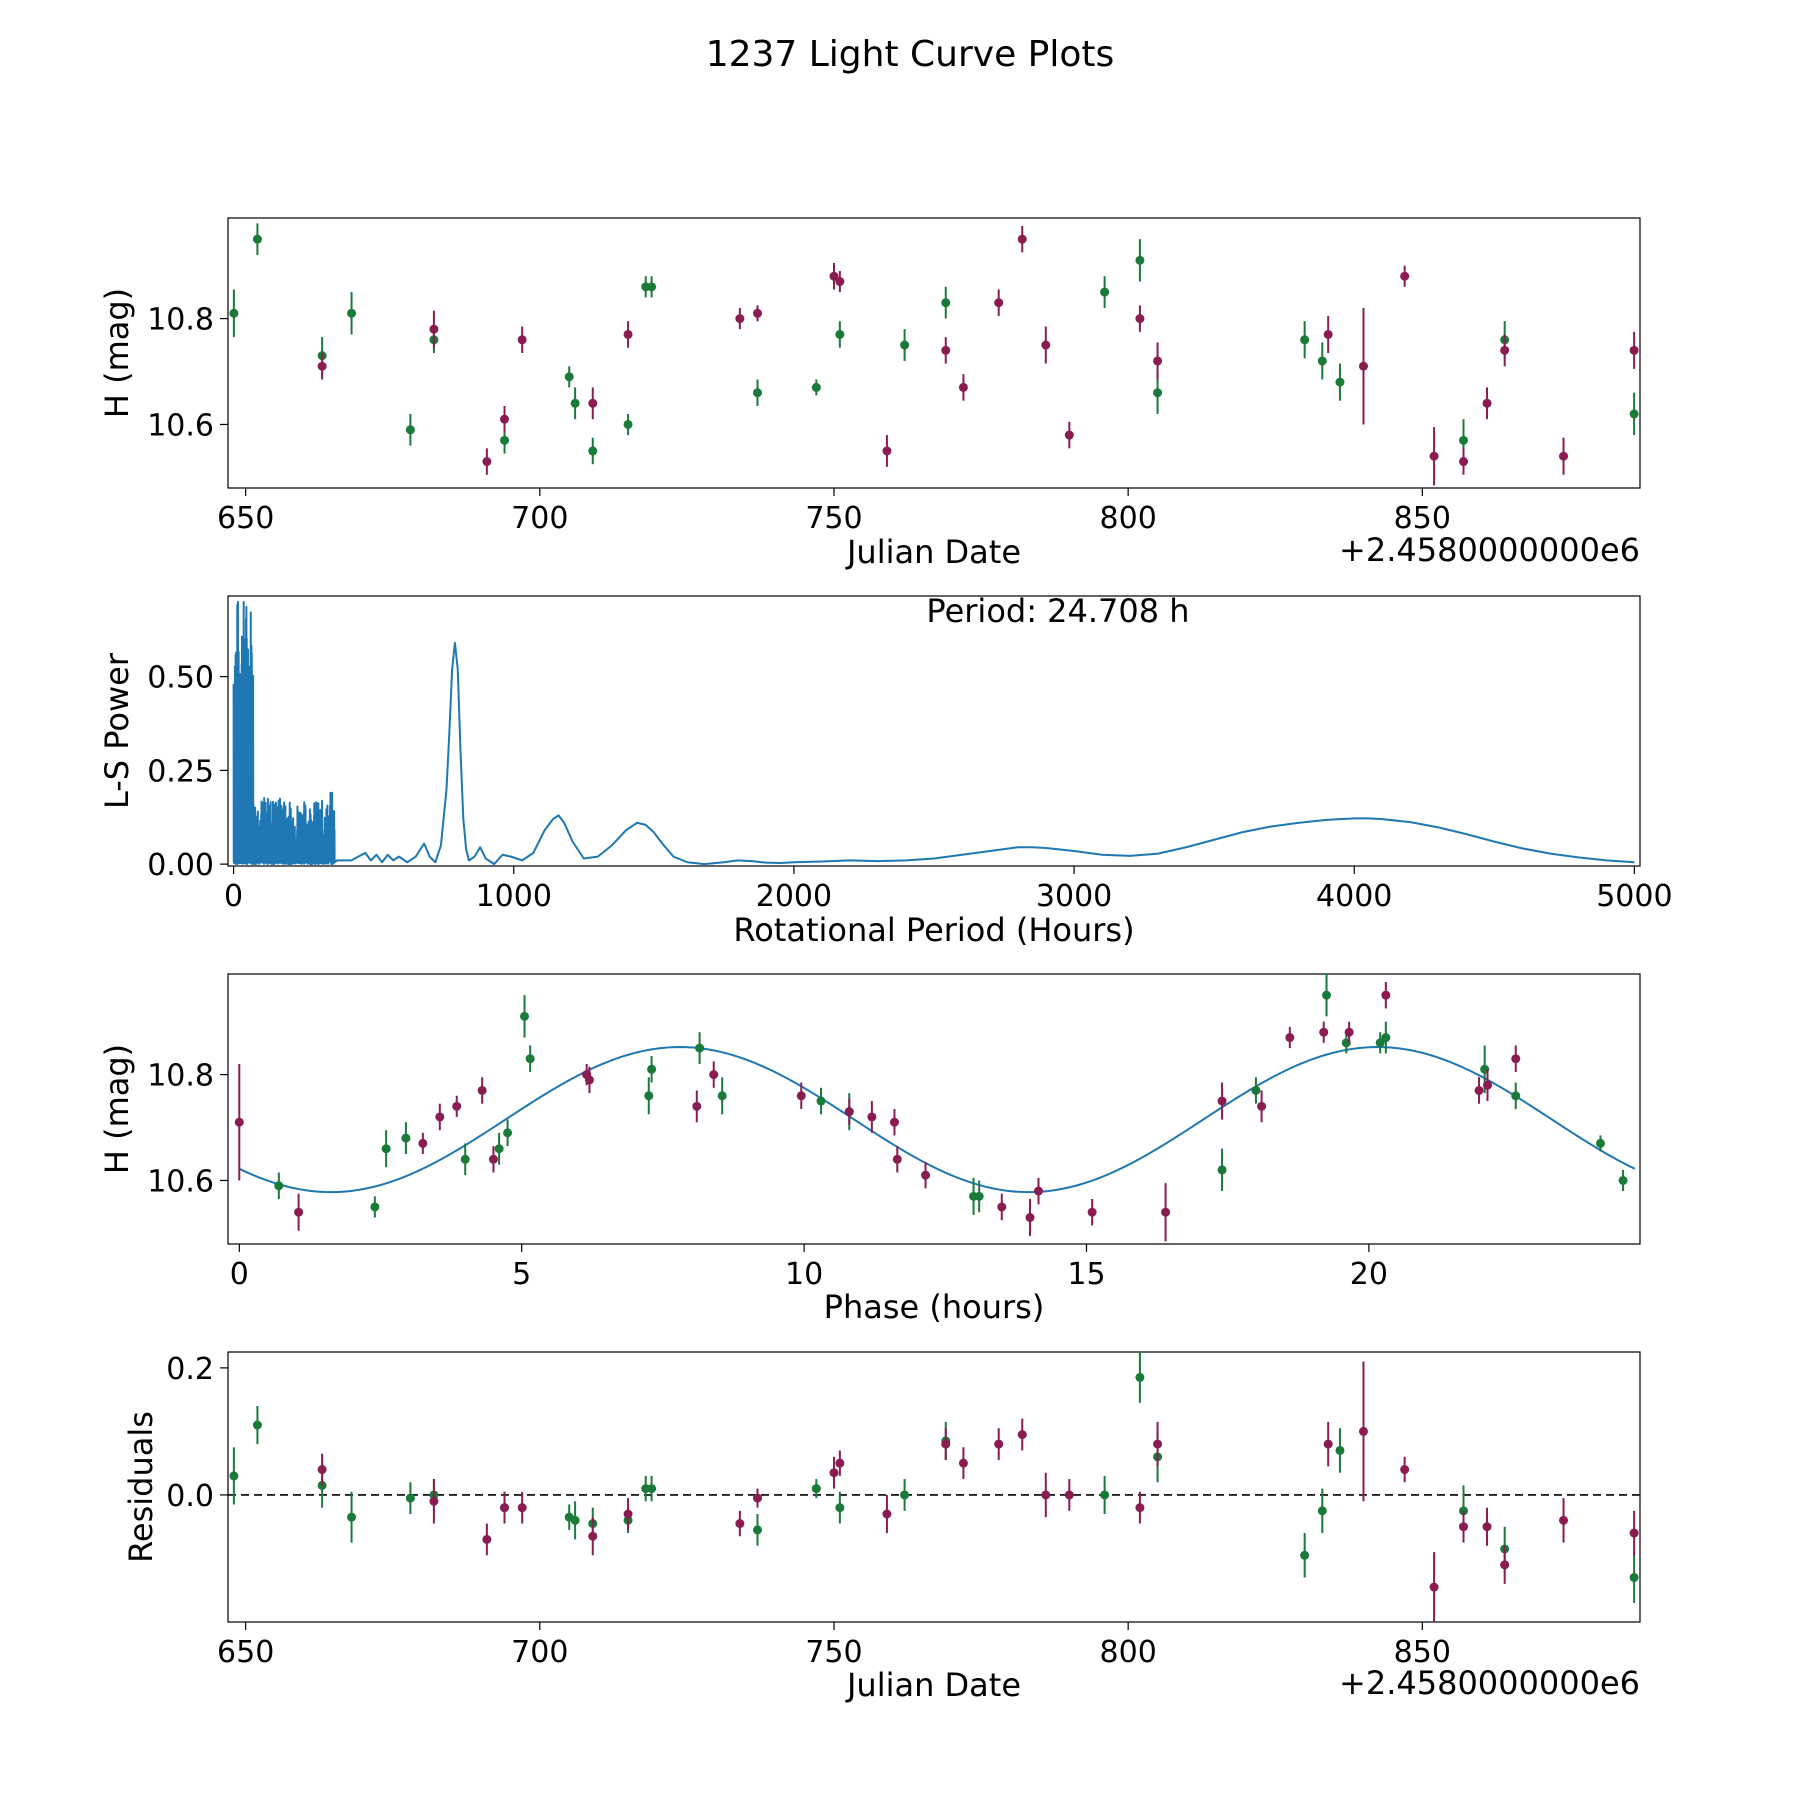 The width and height of the screenshot is (1800, 1800). I want to click on residuals-ytick-label: 0.0, so click(190, 1496).